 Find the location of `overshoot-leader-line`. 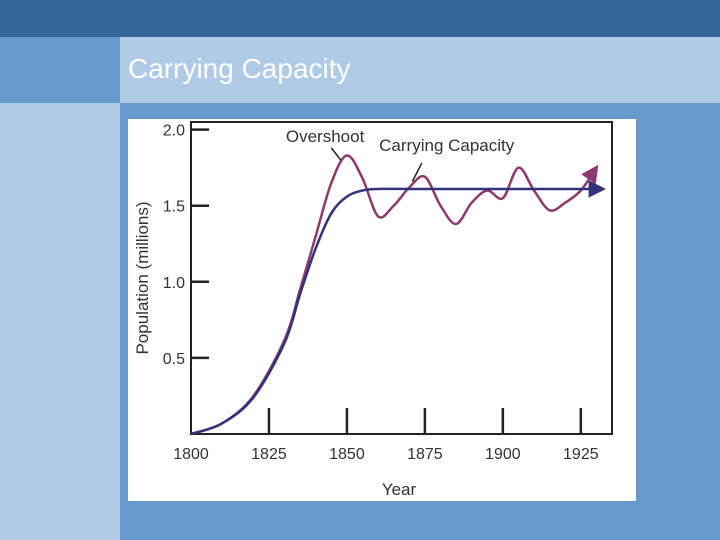

overshoot-leader-line is located at coordinates (336, 154).